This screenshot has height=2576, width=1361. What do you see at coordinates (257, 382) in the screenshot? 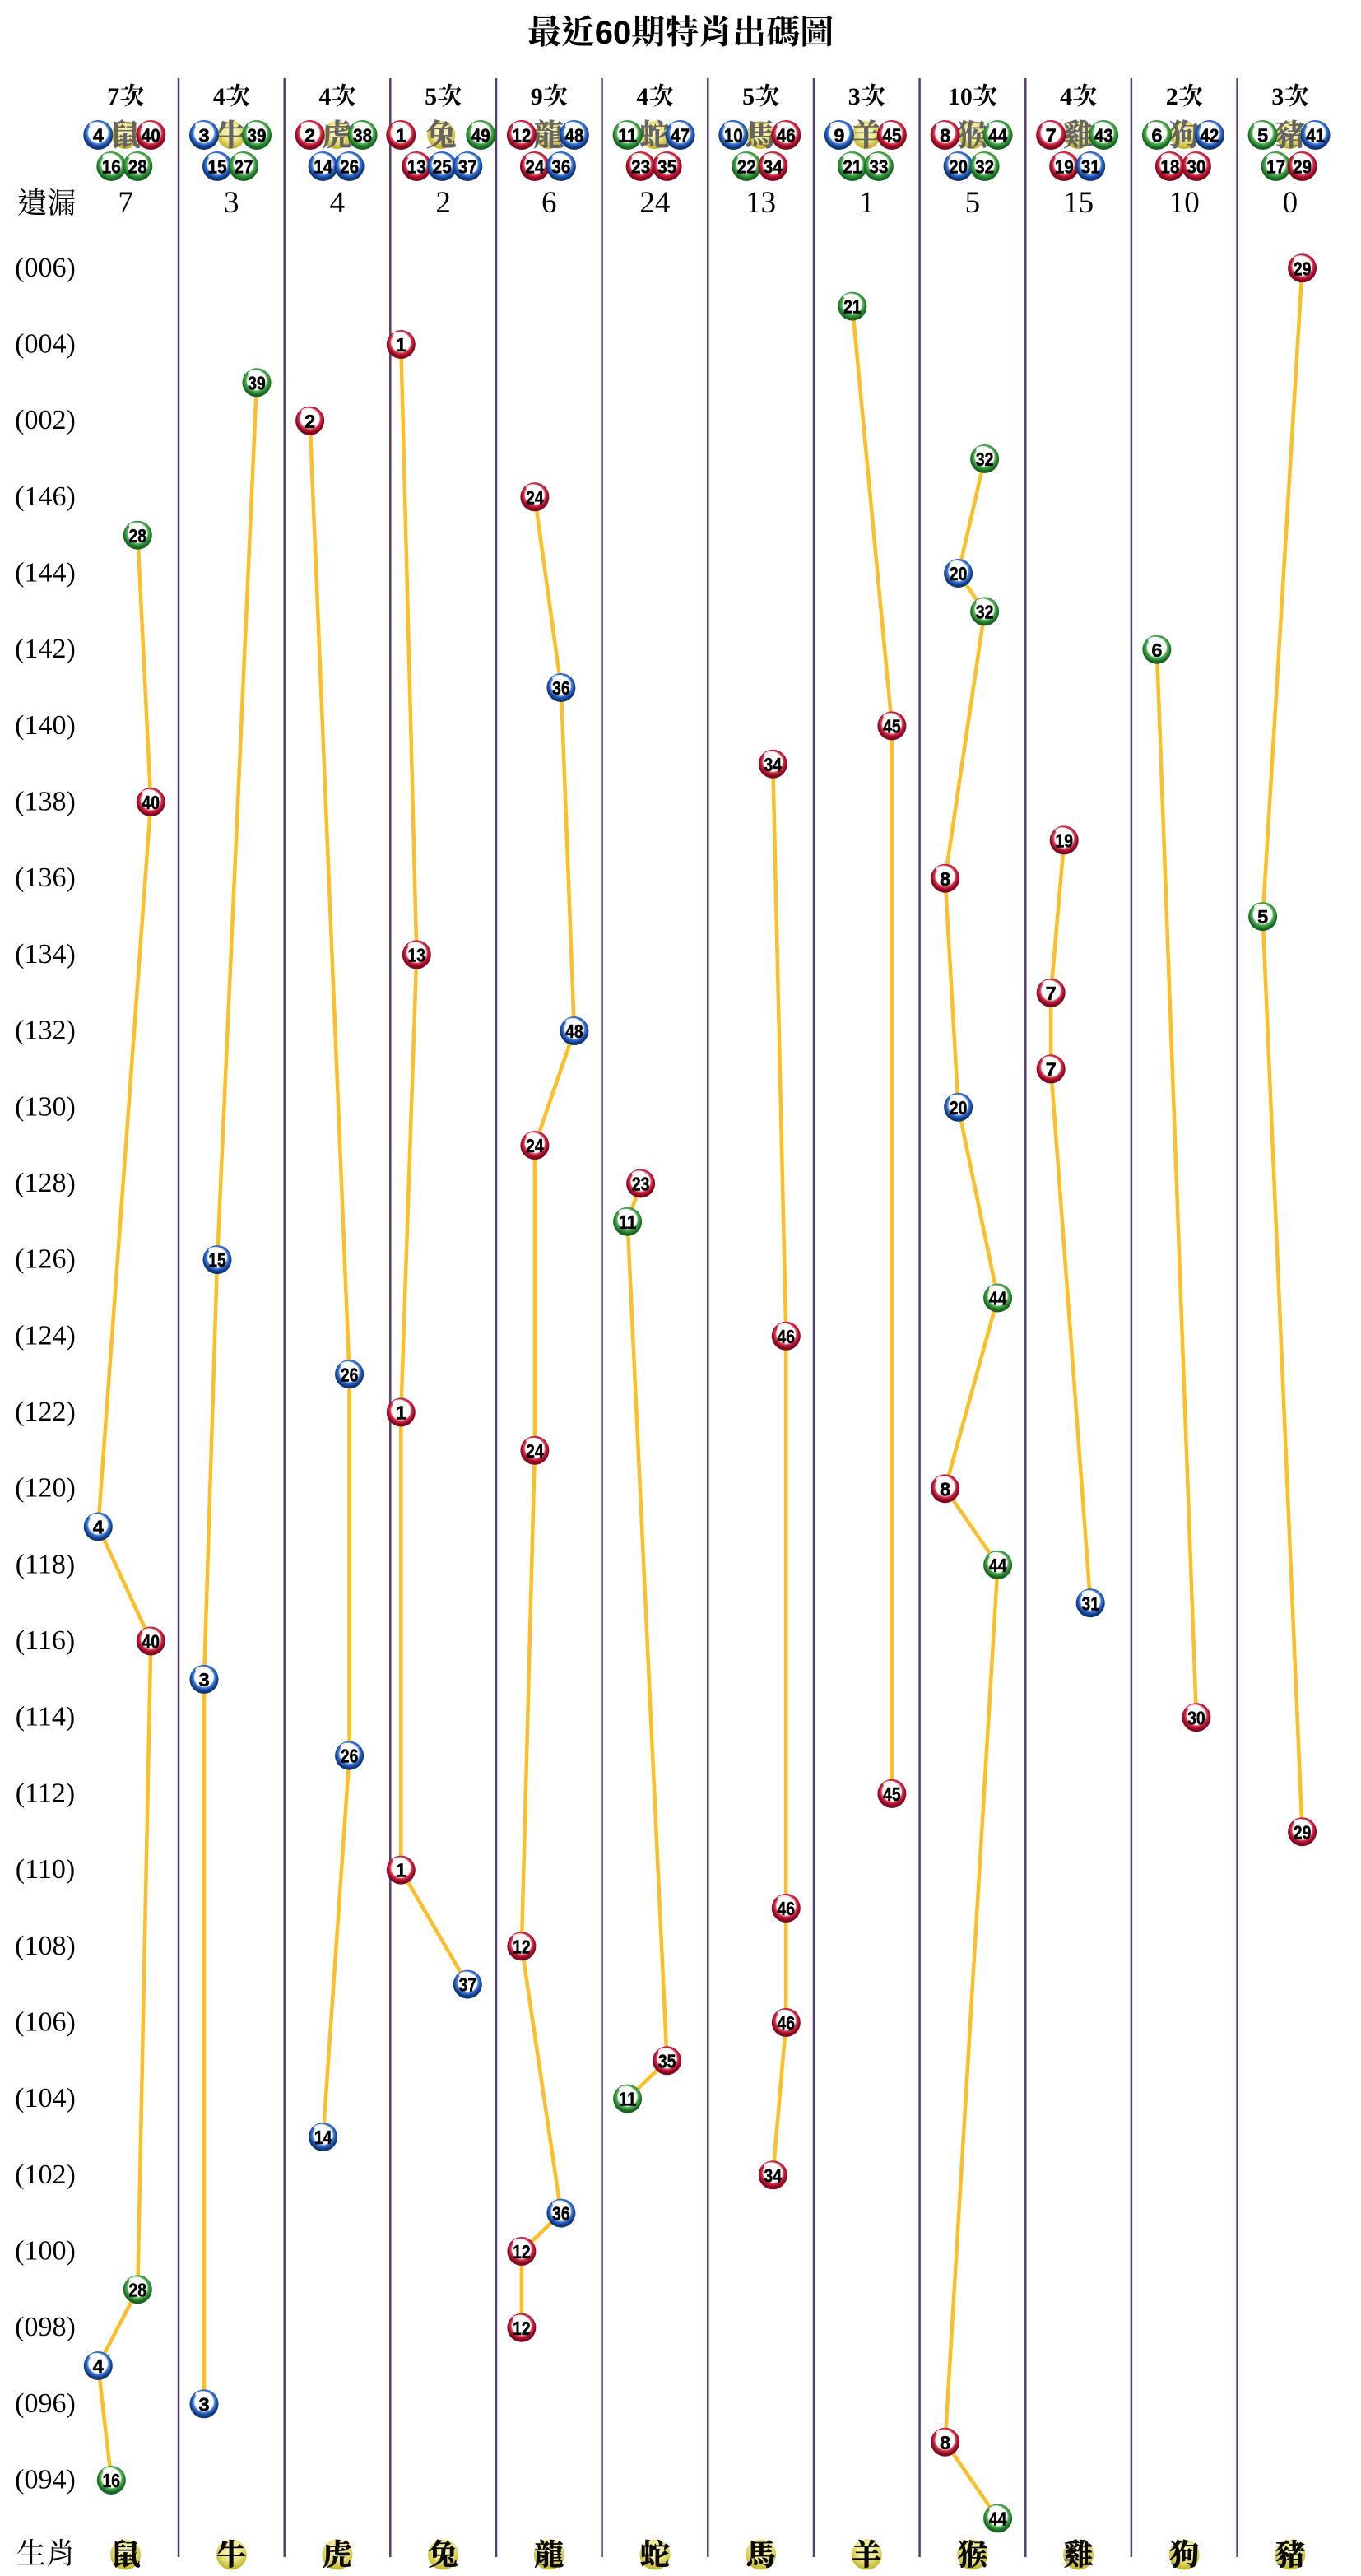
I see `svg-text: 39` at bounding box center [257, 382].